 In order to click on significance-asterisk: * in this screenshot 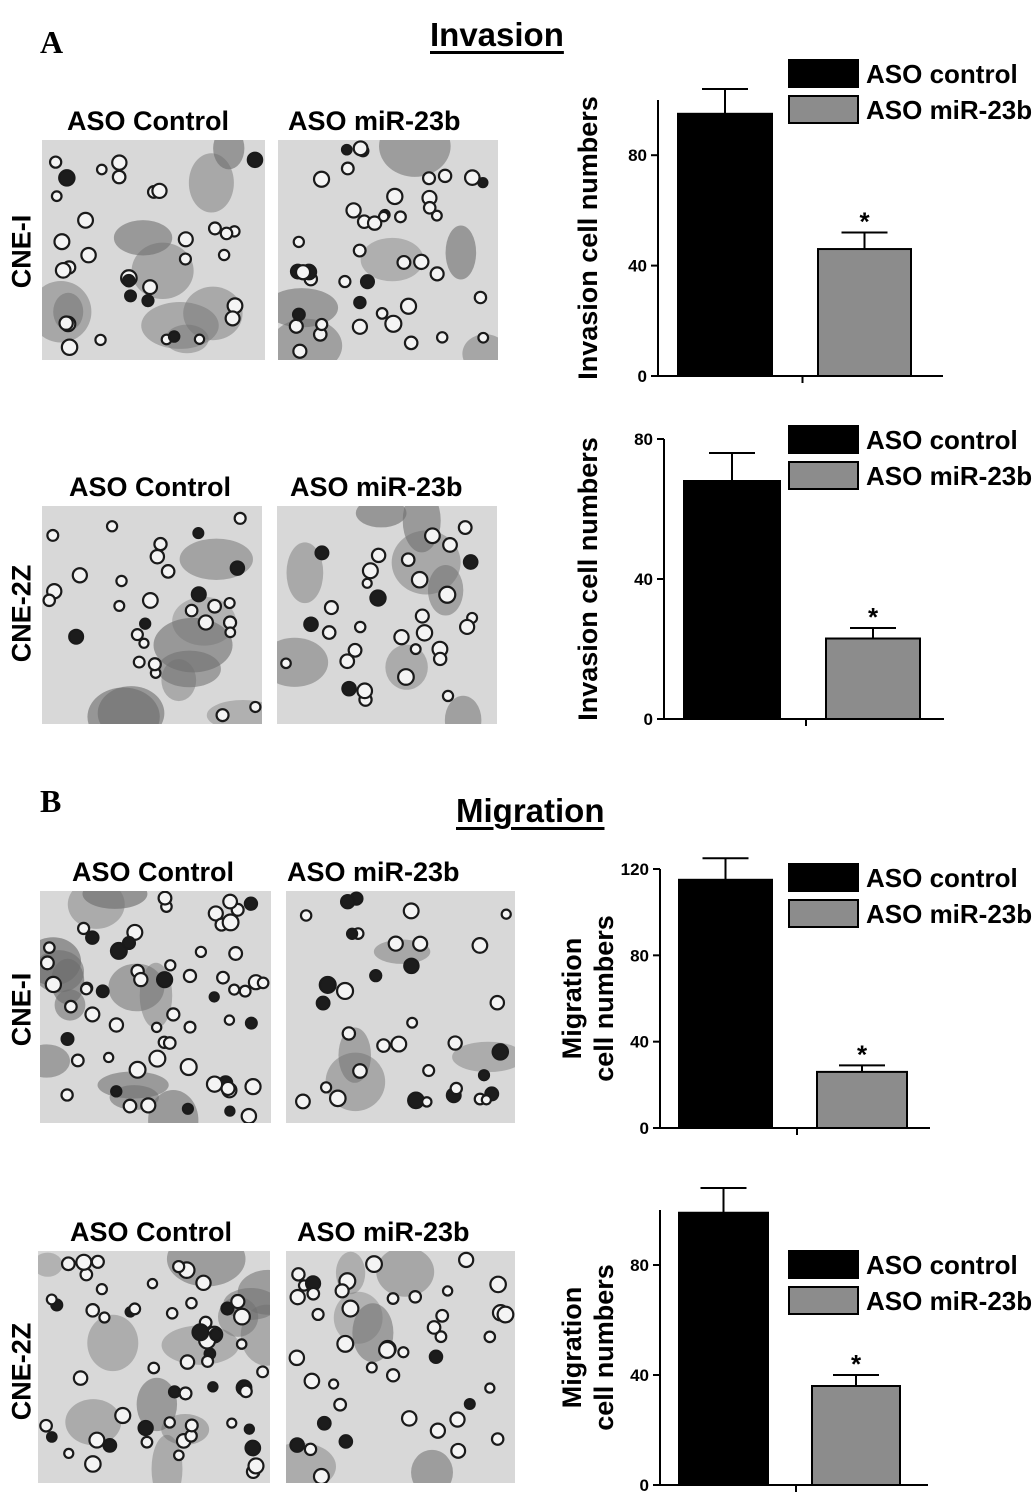, I will do `click(856, 1364)`.